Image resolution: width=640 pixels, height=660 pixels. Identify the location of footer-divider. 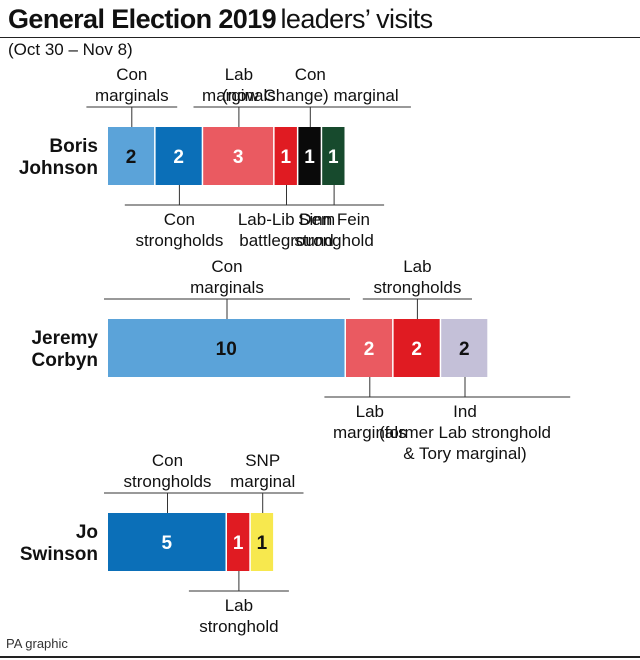
(320, 657).